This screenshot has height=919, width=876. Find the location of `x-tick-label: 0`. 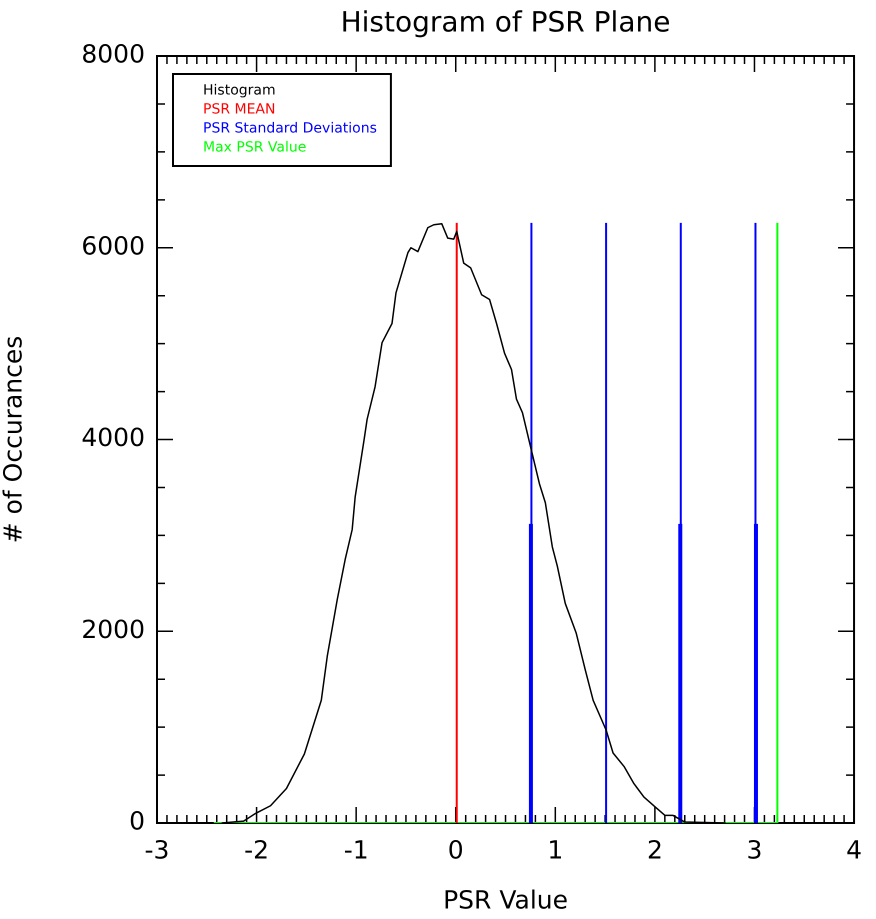

x-tick-label: 0 is located at coordinates (456, 850).